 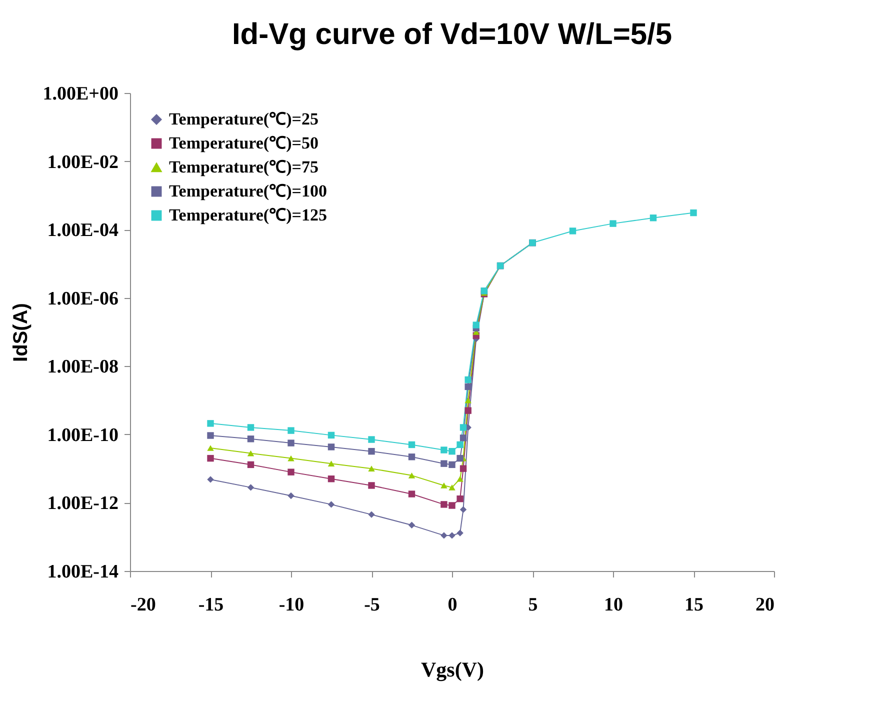 What do you see at coordinates (248, 191) in the screenshot?
I see `legend-label: Temperature(℃)=100` at bounding box center [248, 191].